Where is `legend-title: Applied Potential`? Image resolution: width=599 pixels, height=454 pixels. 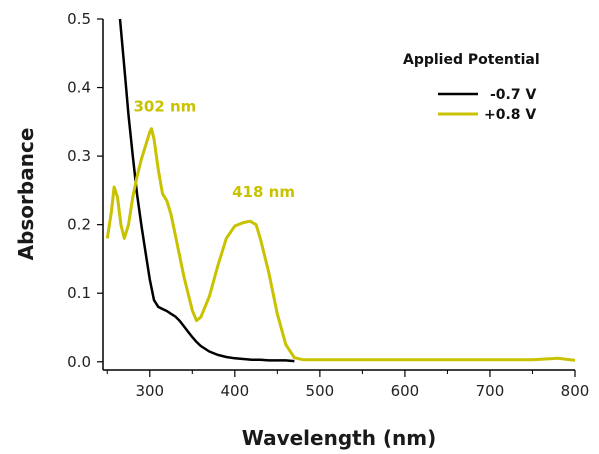 legend-title: Applied Potential is located at coordinates (471, 60).